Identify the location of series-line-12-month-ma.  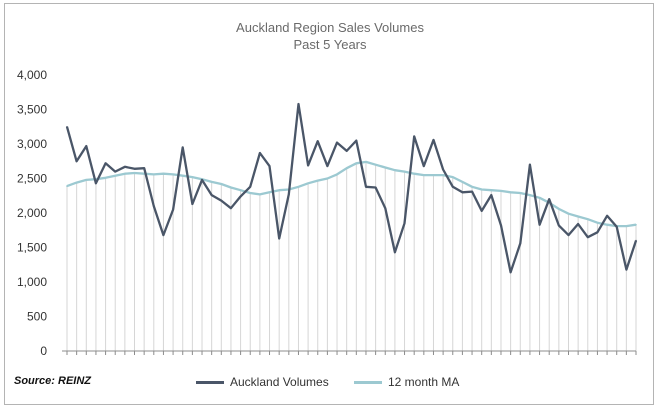
(351, 194).